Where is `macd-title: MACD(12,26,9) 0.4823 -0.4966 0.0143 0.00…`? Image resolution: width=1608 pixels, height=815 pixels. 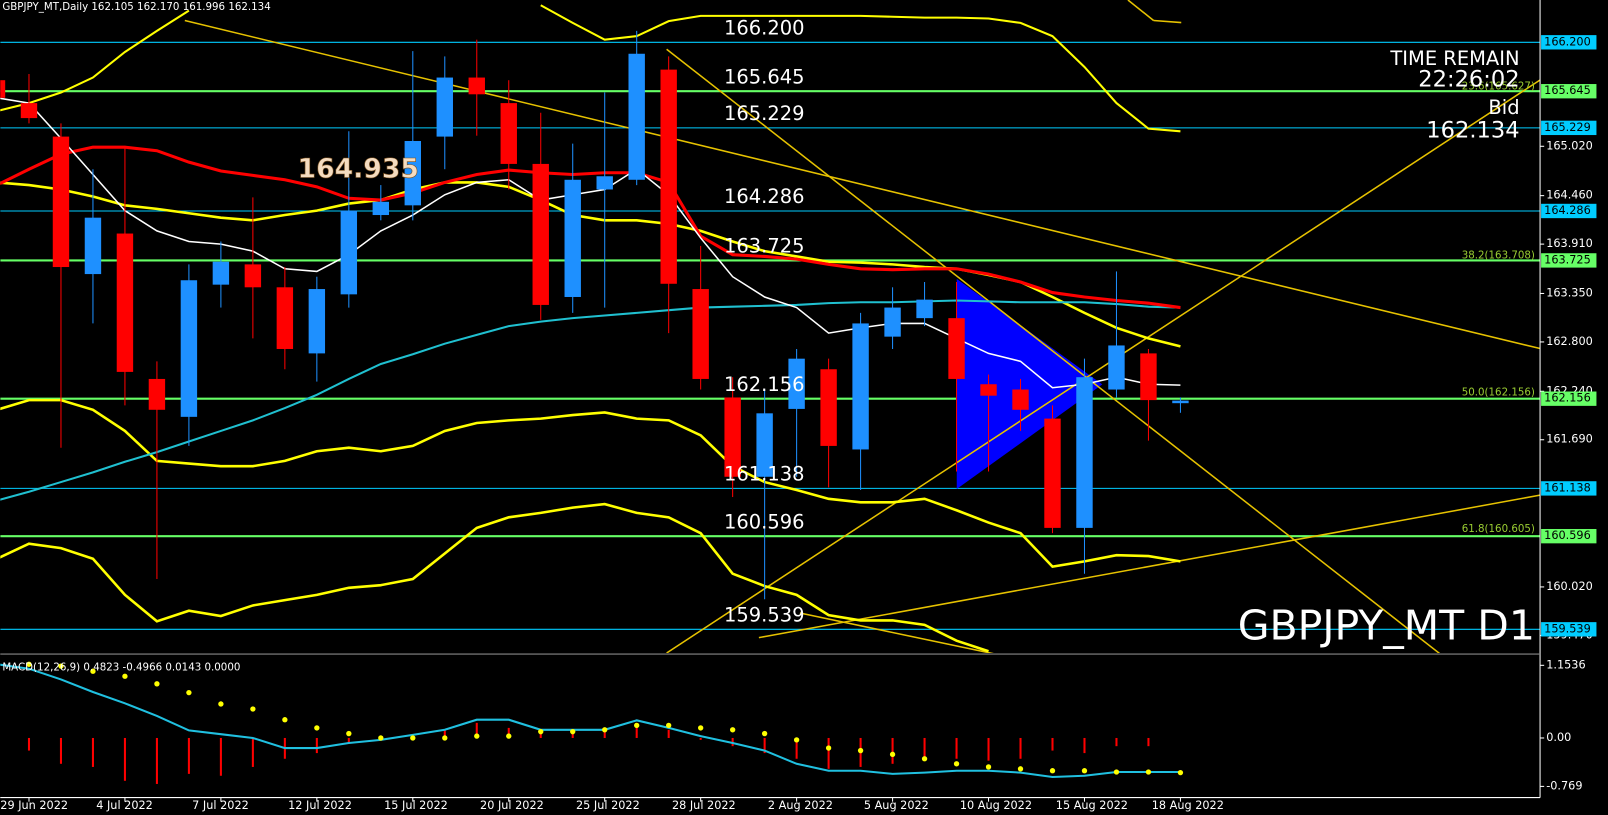 macd-title: MACD(12,26,9) 0.4823 -0.4966 0.0143 0.00… is located at coordinates (121, 667).